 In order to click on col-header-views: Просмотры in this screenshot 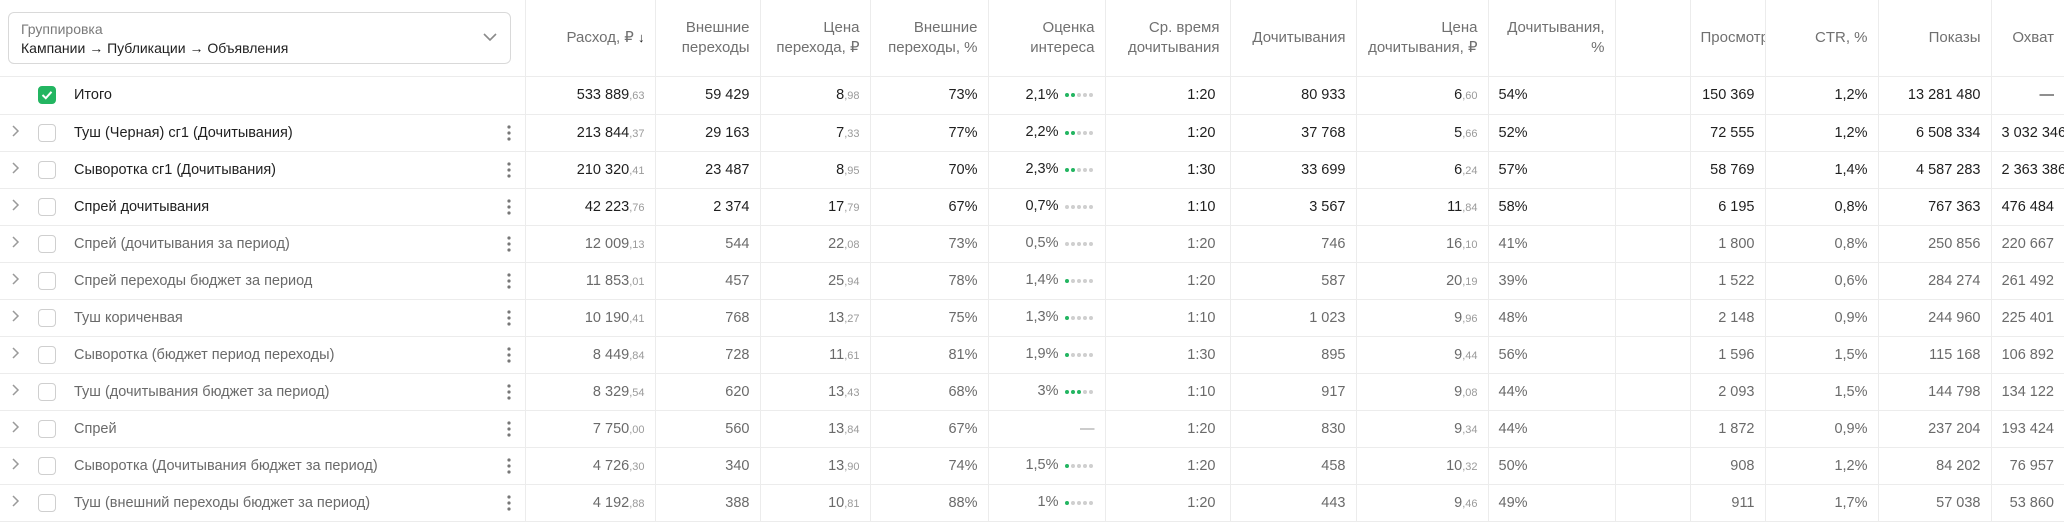, I will do `click(1727, 38)`.